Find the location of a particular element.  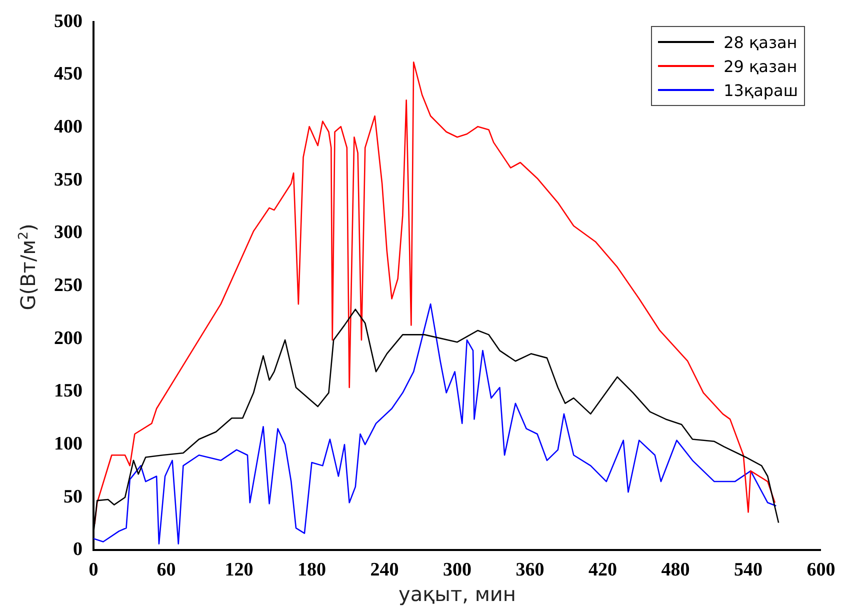

x-tick-label: 540 is located at coordinates (748, 570).